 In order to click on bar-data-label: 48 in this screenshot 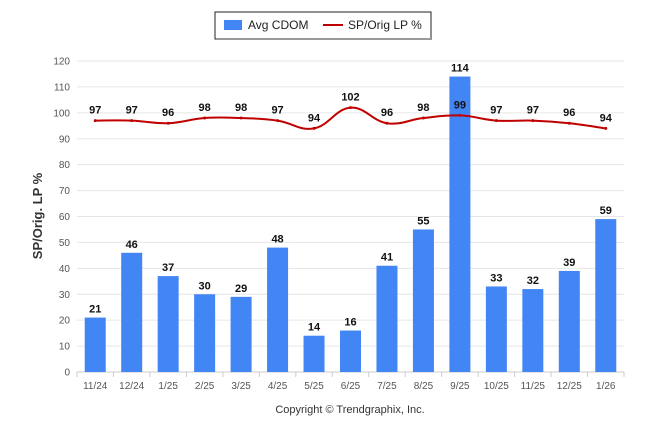, I will do `click(277, 240)`.